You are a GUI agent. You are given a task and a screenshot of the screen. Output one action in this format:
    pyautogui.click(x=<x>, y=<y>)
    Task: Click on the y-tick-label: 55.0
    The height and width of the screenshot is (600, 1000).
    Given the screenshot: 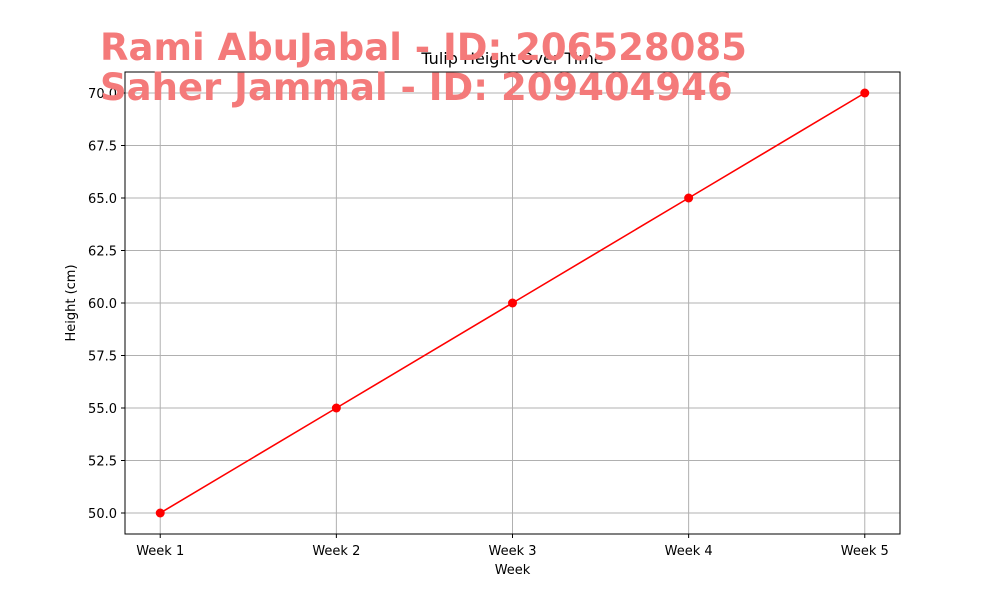 What is the action you would take?
    pyautogui.click(x=102, y=409)
    